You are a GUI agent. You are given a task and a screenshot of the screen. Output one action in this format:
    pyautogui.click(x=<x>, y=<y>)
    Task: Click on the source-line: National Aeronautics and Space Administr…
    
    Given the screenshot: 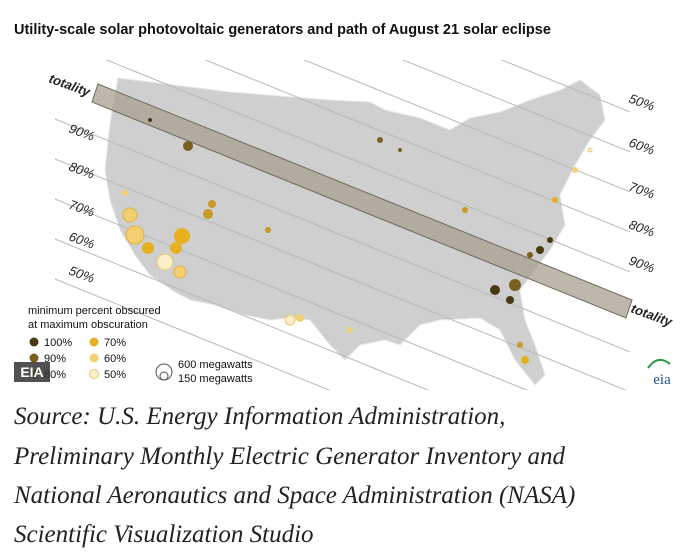 What is the action you would take?
    pyautogui.click(x=294, y=495)
    